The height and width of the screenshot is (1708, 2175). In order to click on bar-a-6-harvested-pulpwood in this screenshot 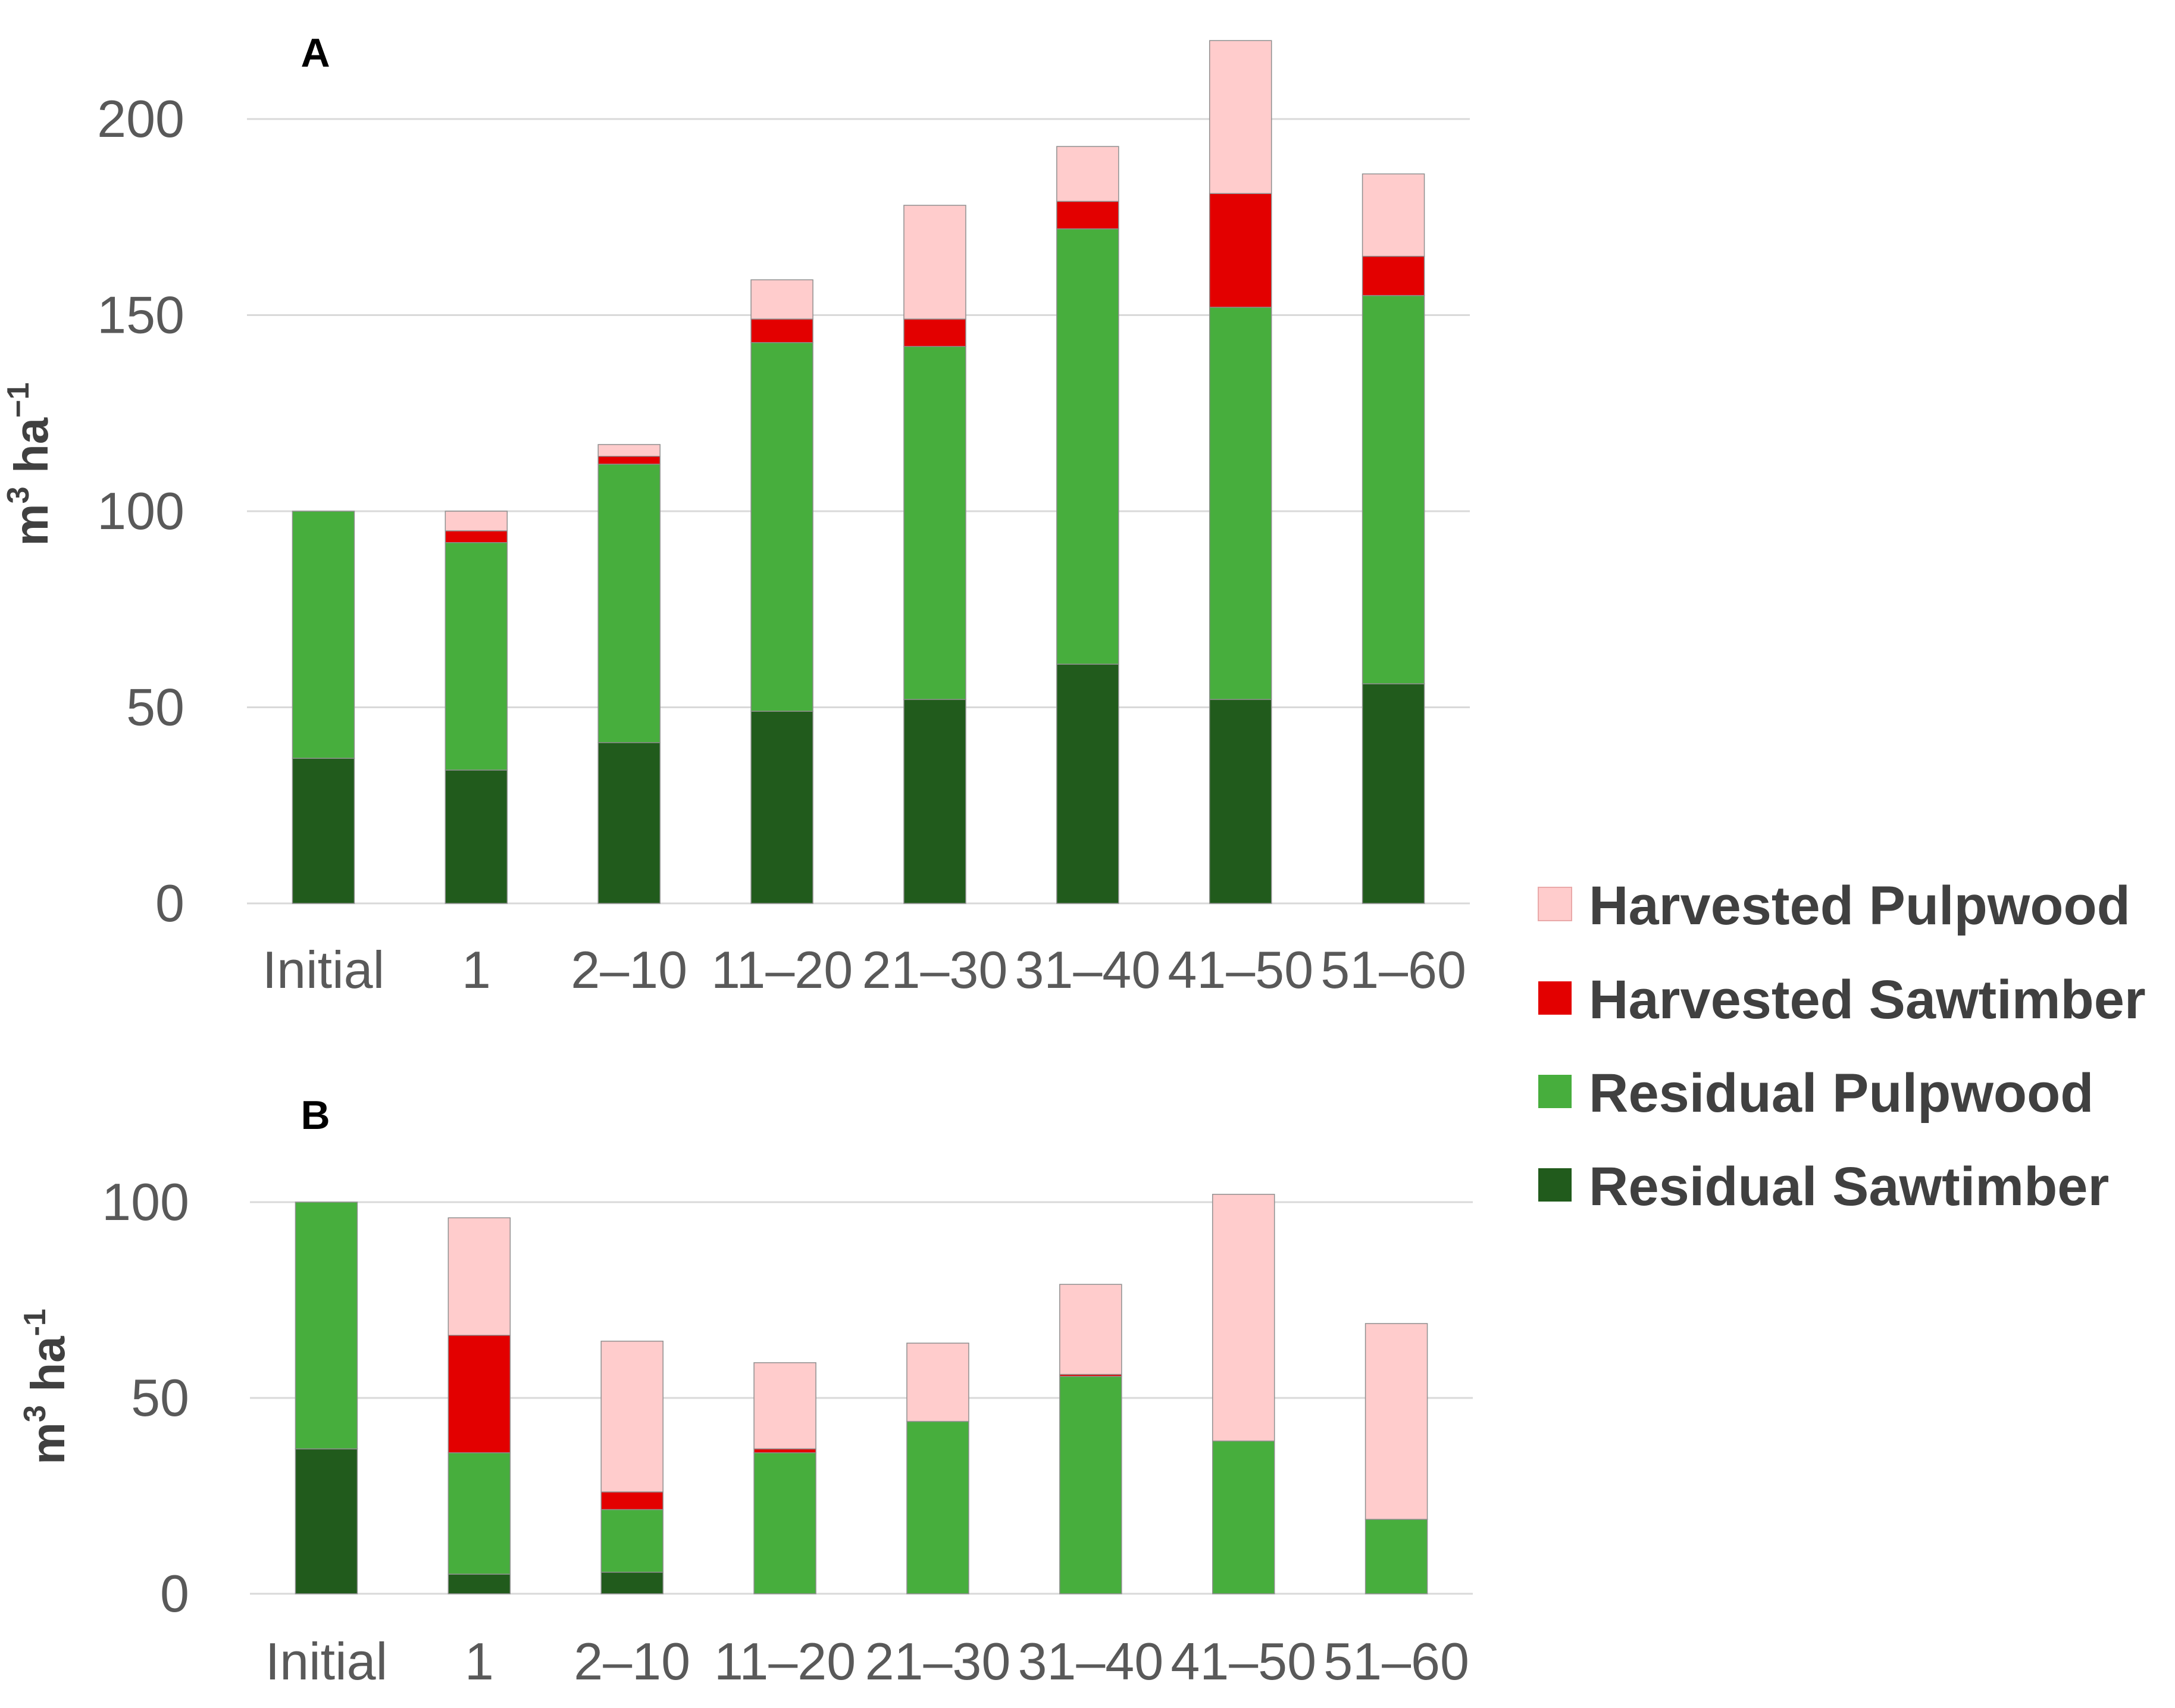, I will do `click(1240, 117)`.